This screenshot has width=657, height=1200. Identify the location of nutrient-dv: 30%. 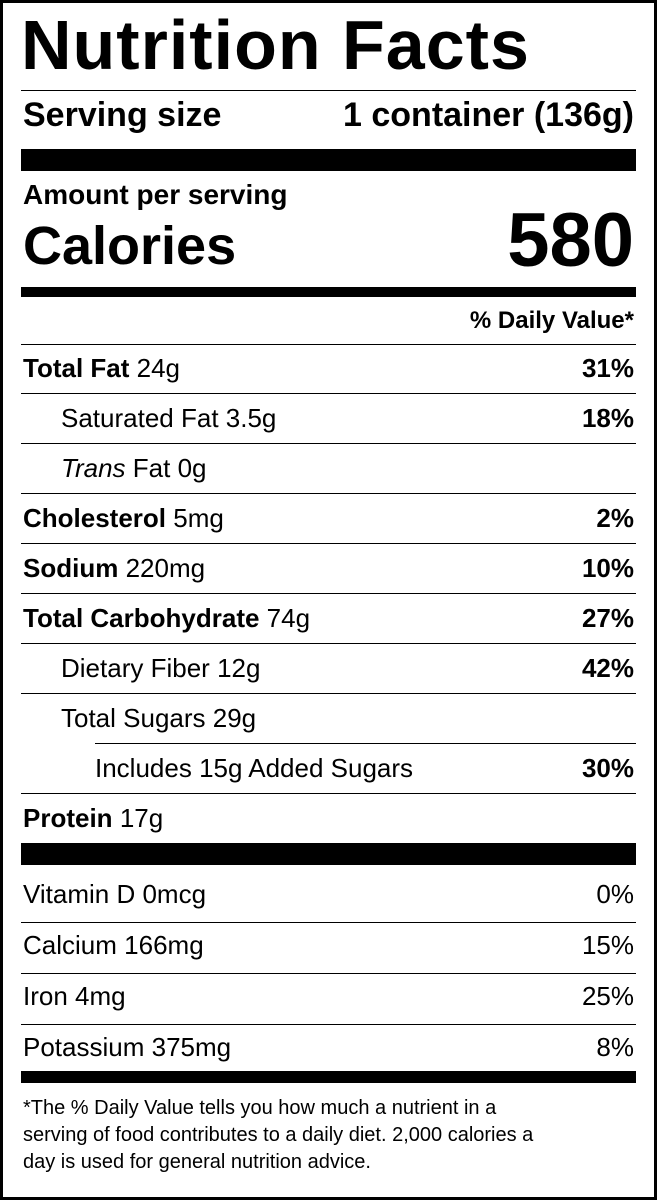
(607, 768).